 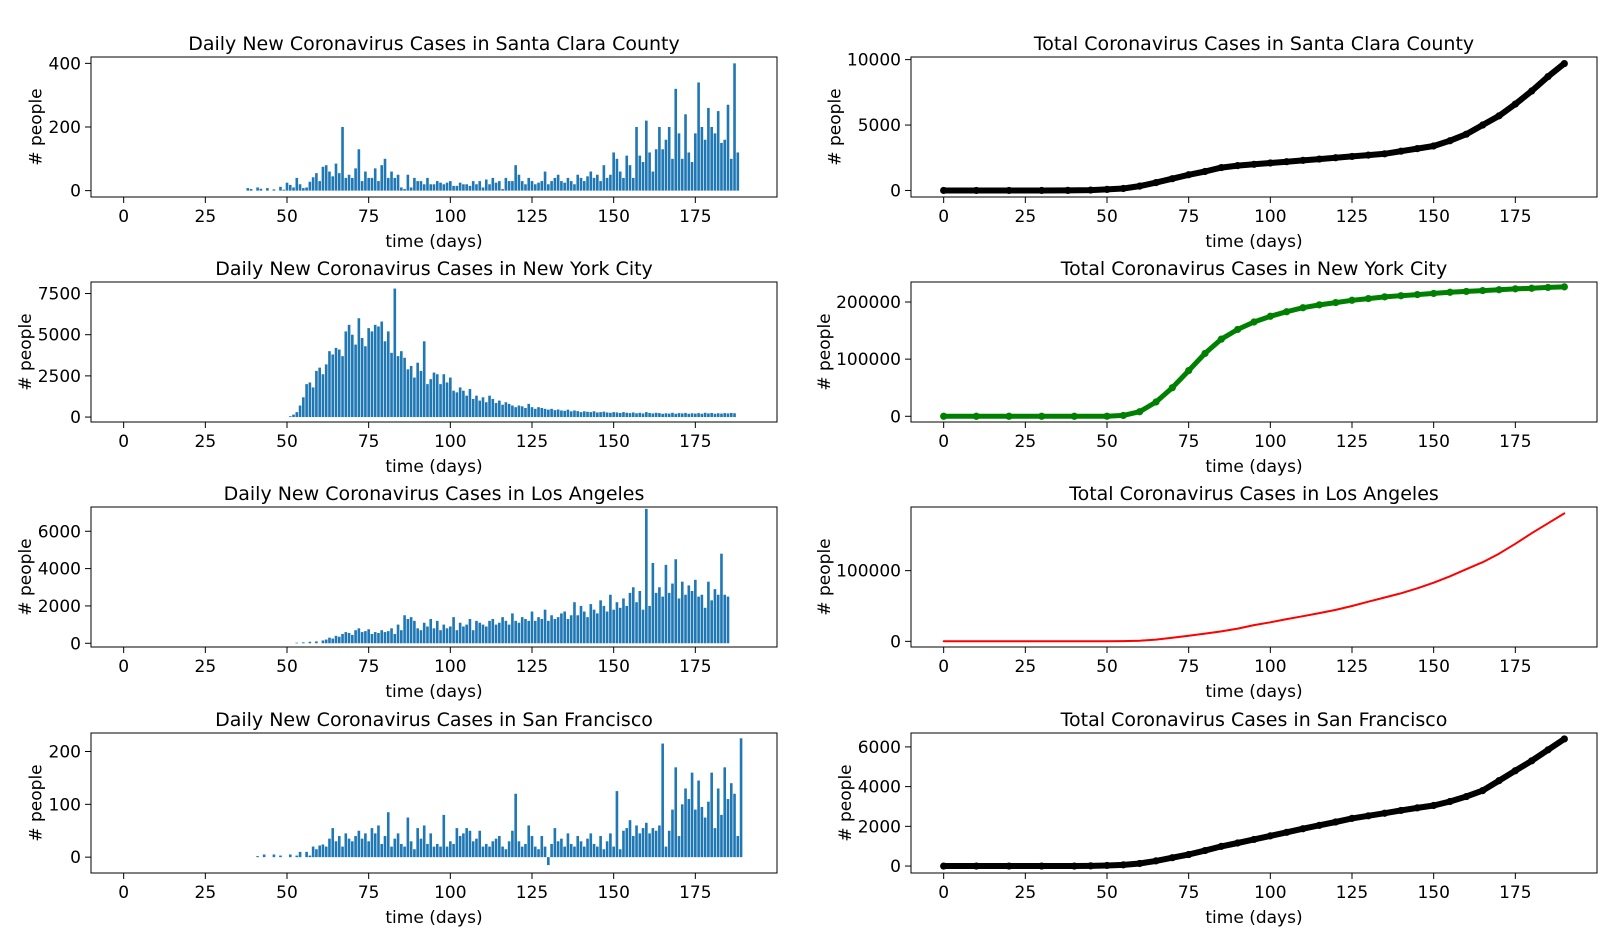 What do you see at coordinates (206, 667) in the screenshot?
I see `x-tick-label: 25` at bounding box center [206, 667].